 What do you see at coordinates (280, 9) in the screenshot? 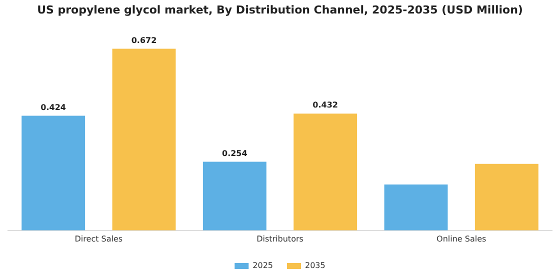
I see `chart-title: US propylene glycol market, By Distribution Channel, 2025-2035 (USD Million)` at bounding box center [280, 9].